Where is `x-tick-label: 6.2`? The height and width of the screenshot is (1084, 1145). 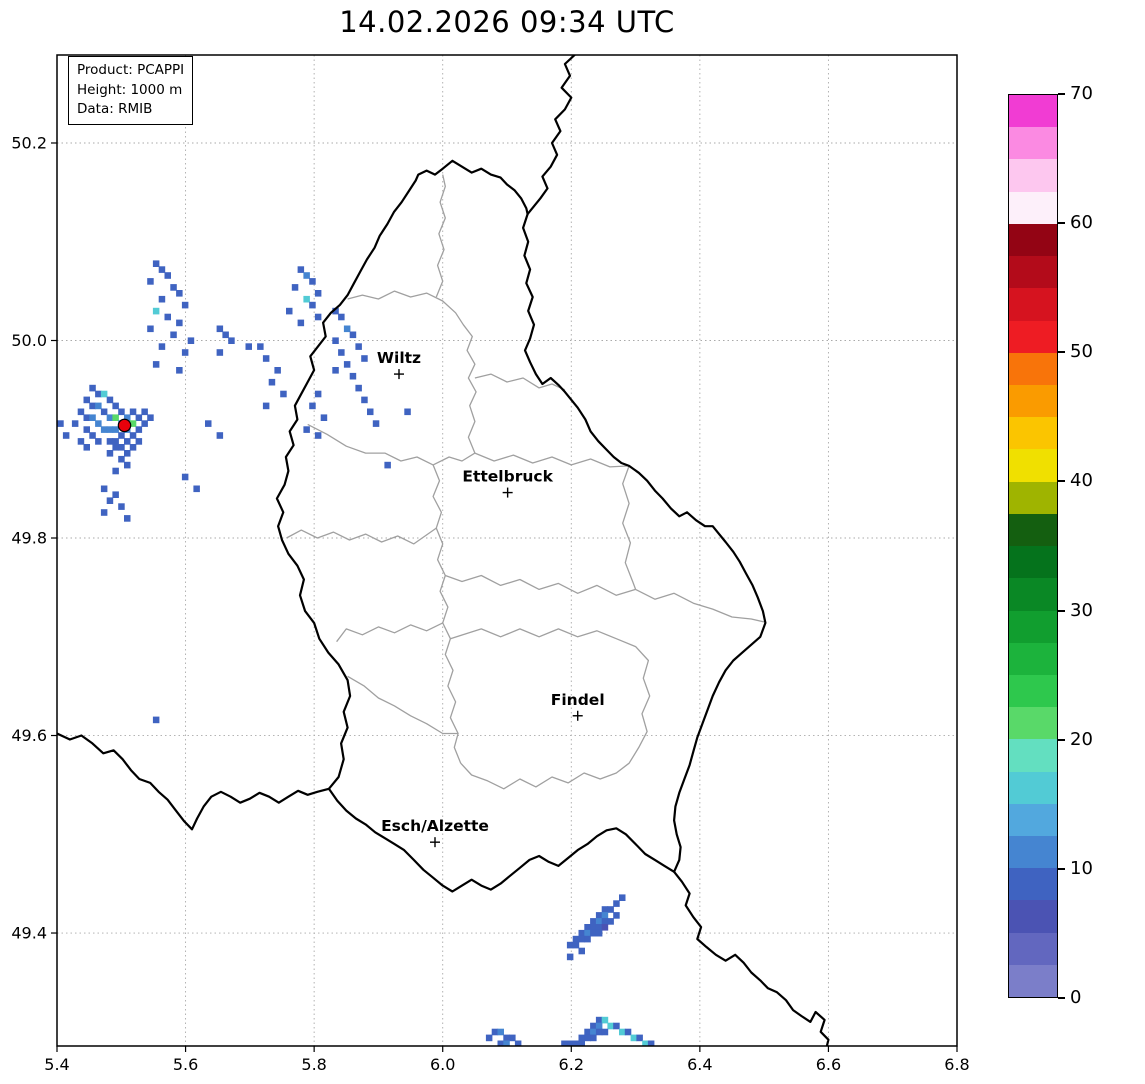
x-tick-label: 6.2 is located at coordinates (571, 1064).